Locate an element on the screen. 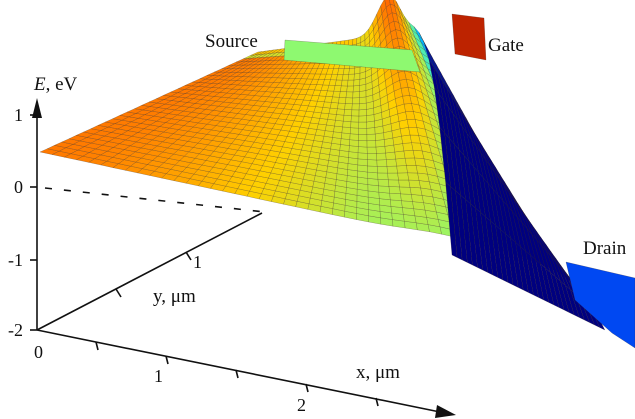 The image size is (635, 419). x-axis-line is located at coordinates (238, 371).